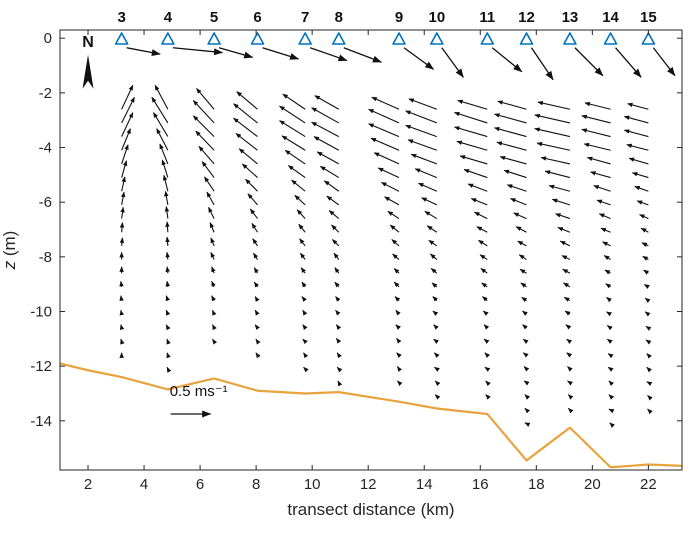  I want to click on station-10: 10, so click(434, 204).